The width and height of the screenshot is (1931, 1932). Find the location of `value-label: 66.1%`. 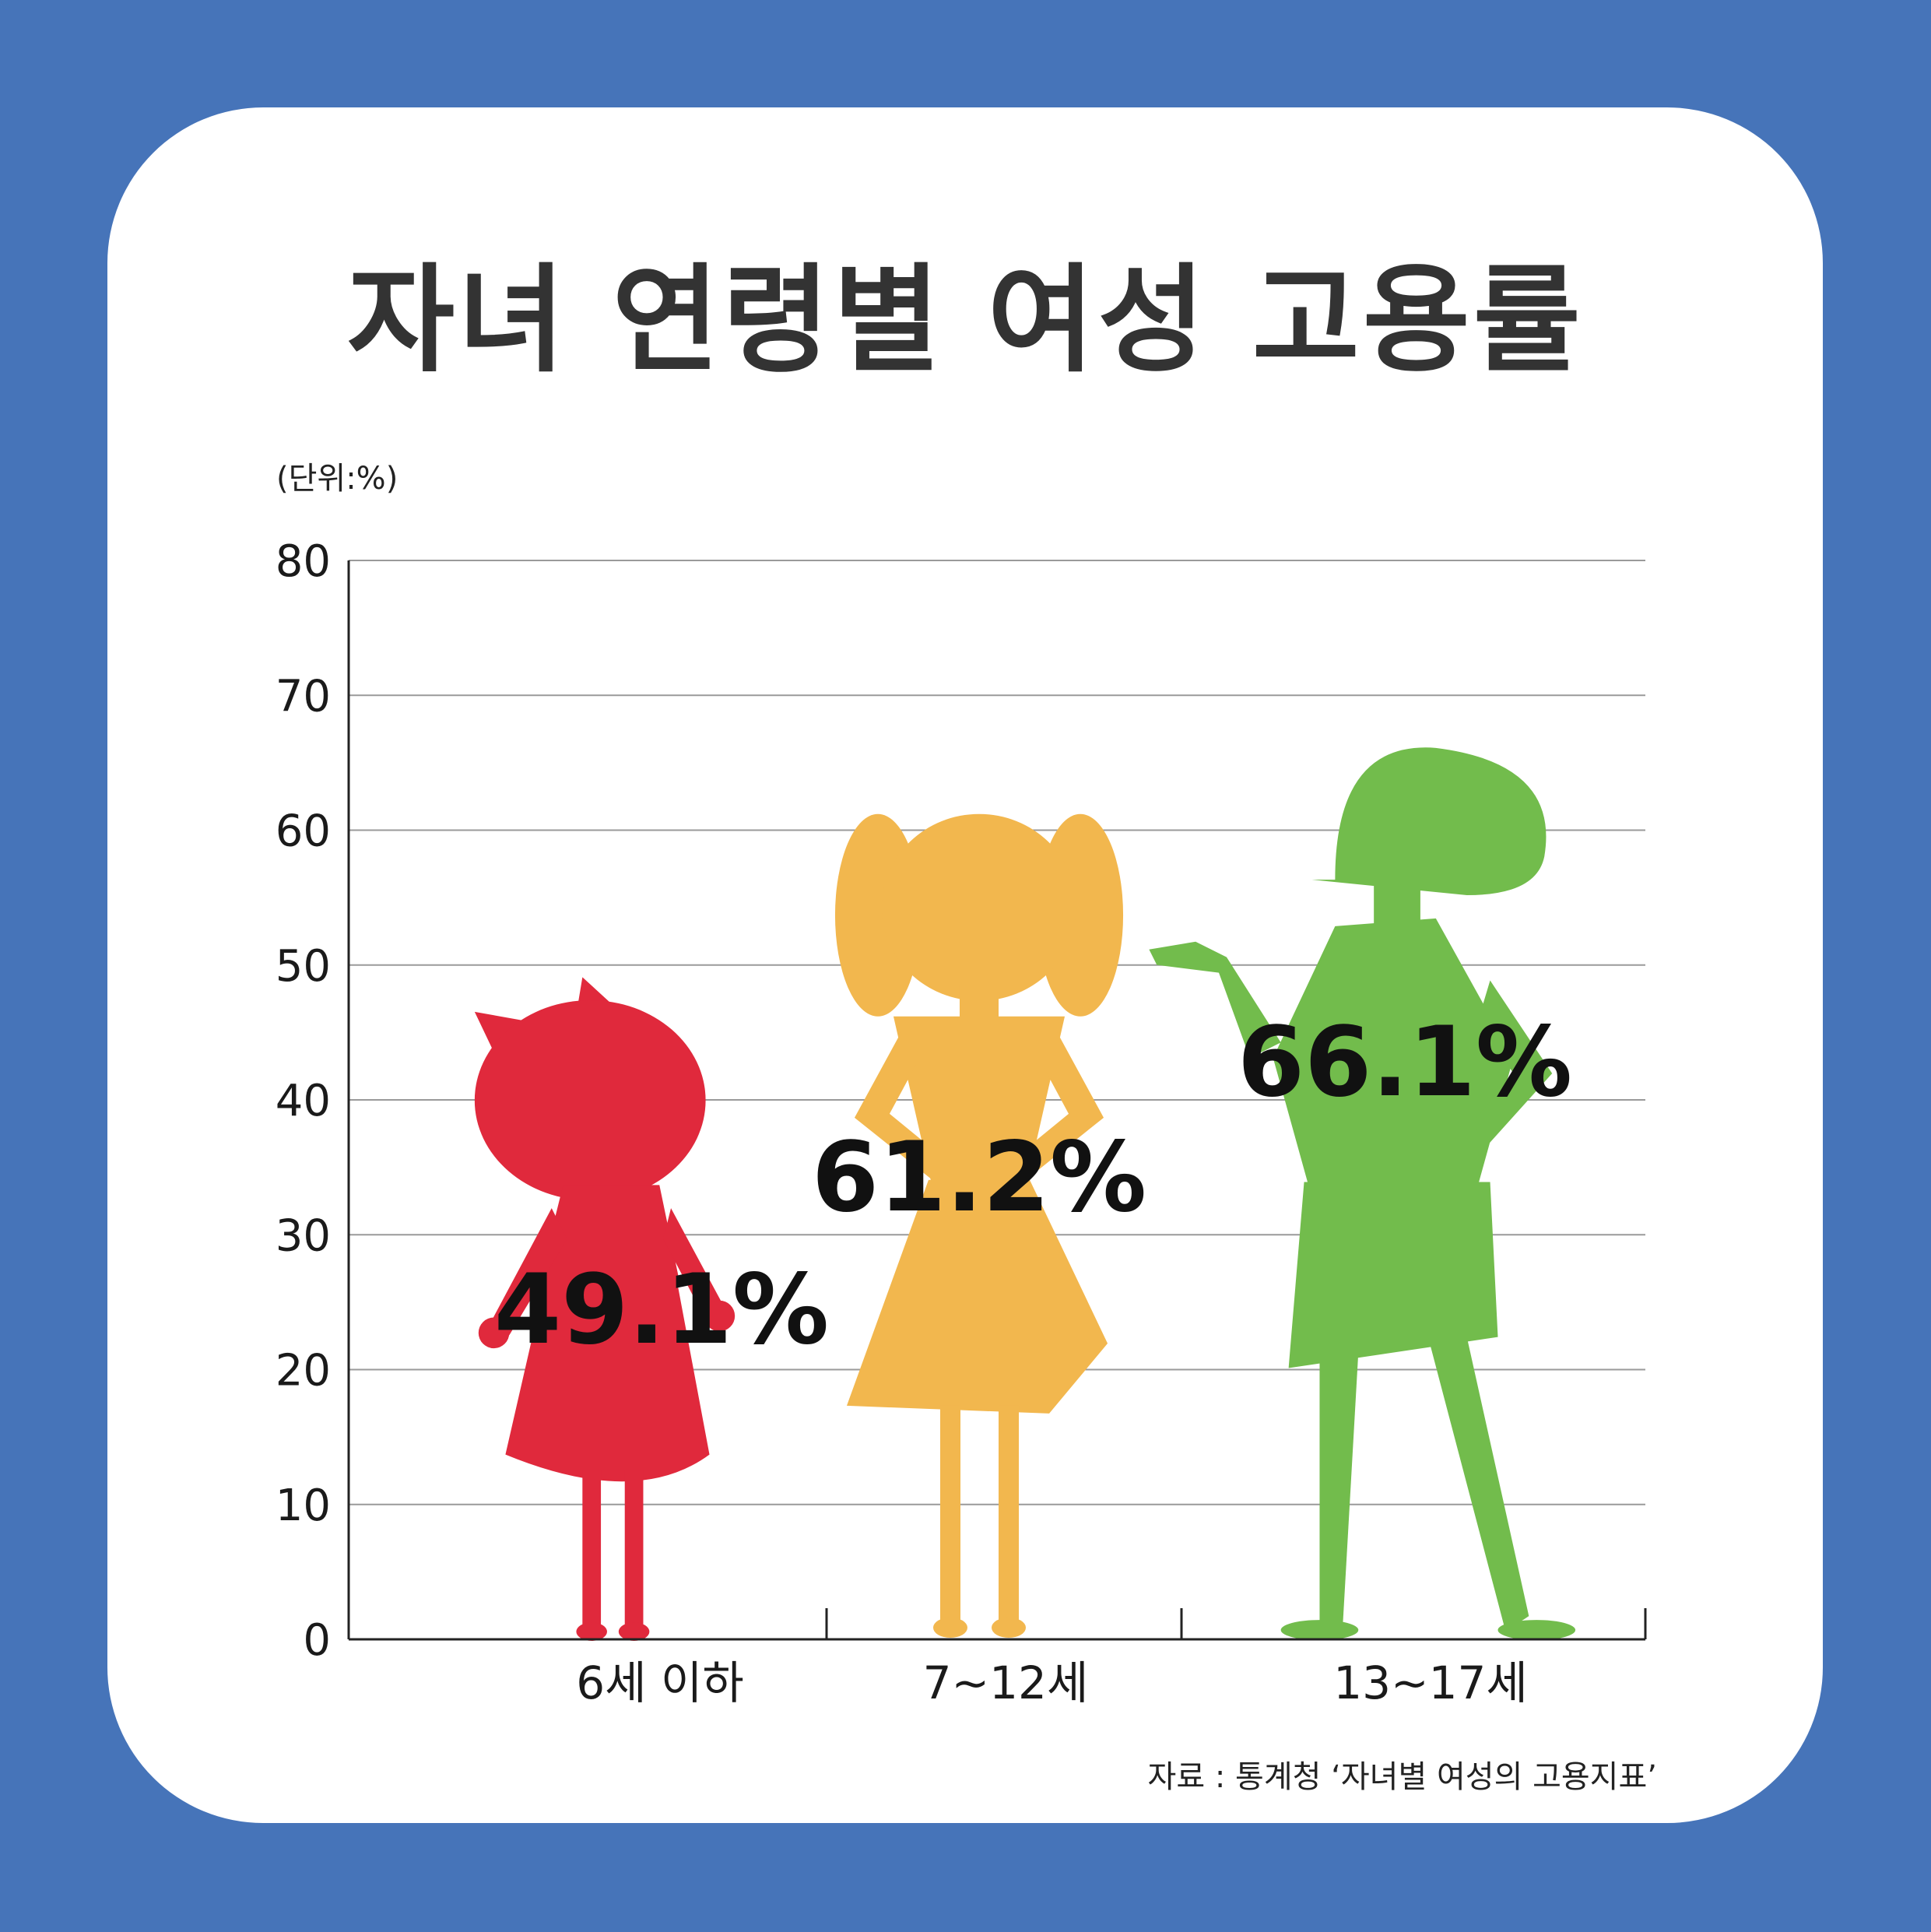

value-label: 66.1% is located at coordinates (1405, 1062).